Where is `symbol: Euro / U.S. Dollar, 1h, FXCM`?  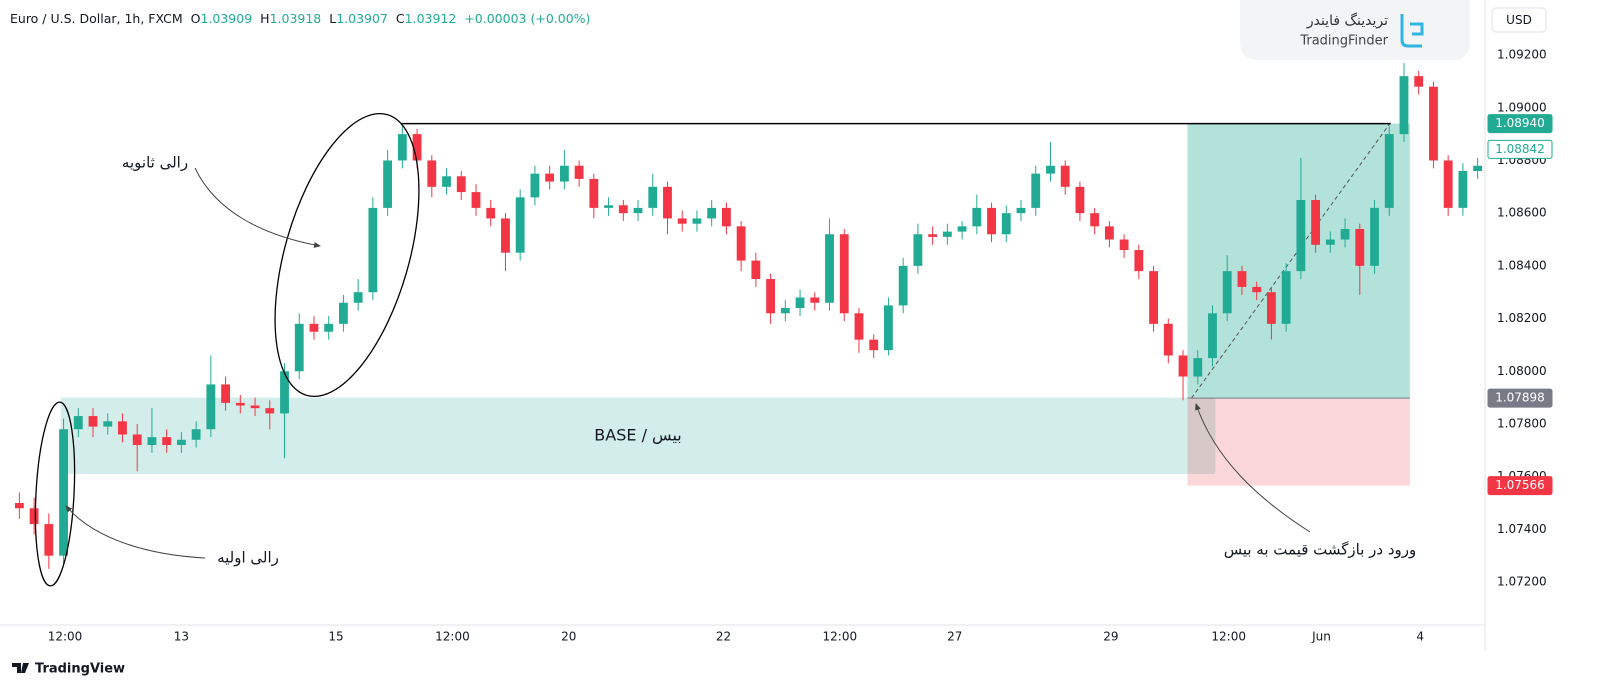 symbol: Euro / U.S. Dollar, 1h, FXCM is located at coordinates (96, 18).